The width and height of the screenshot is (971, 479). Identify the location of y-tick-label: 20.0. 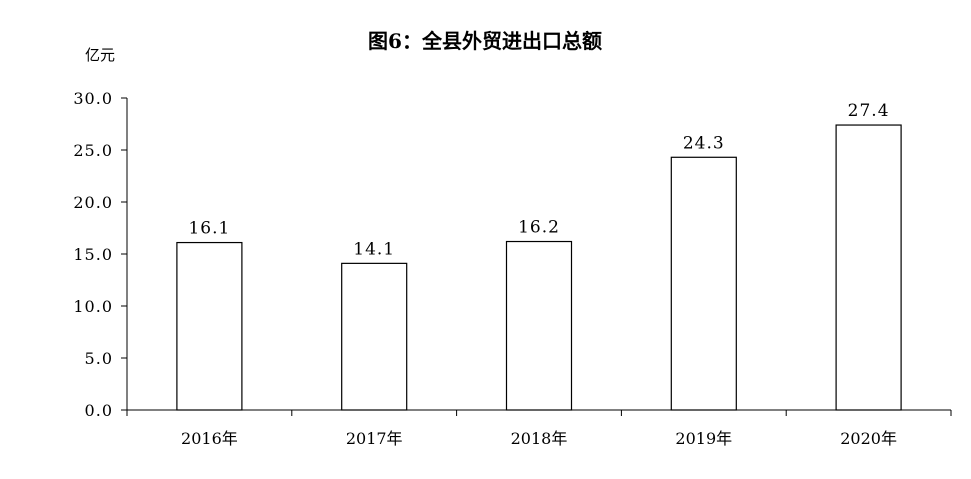
(93, 202).